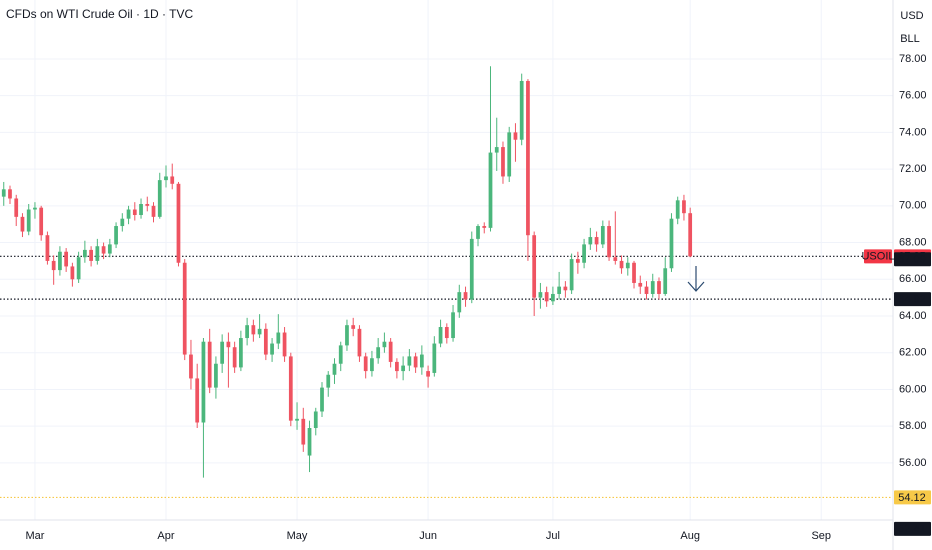 The image size is (932, 550). I want to click on symbol-label: USOIL, so click(877, 257).